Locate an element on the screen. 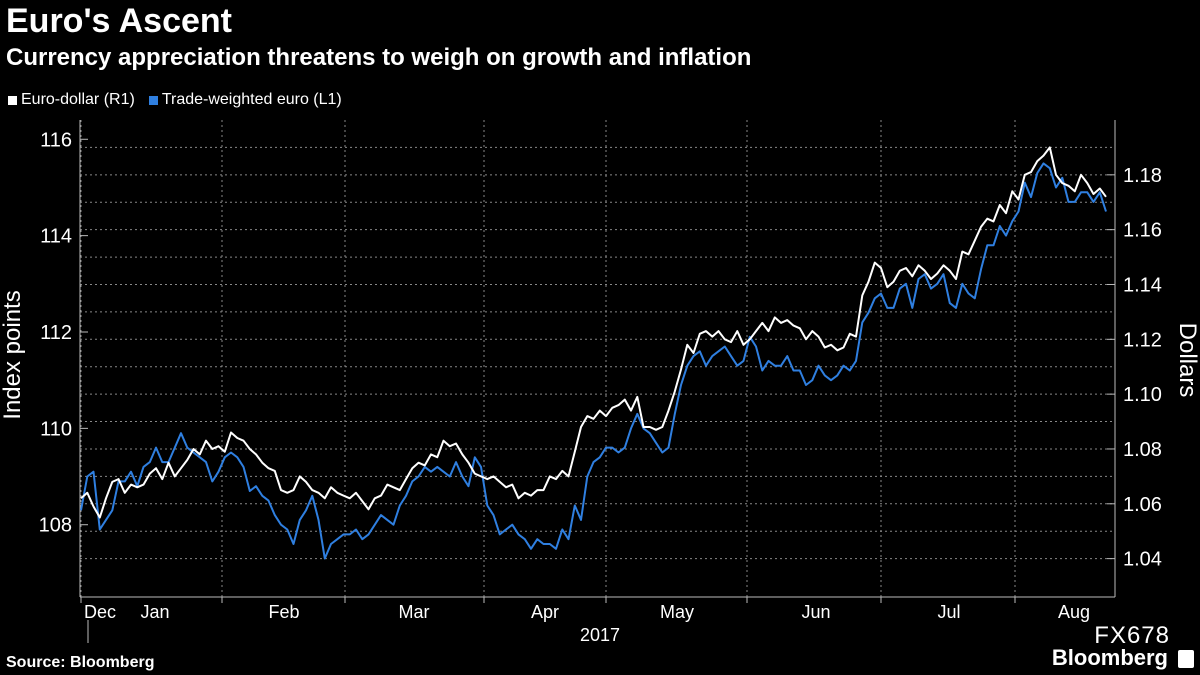  right-tick-label: 1.10 is located at coordinates (1142, 395).